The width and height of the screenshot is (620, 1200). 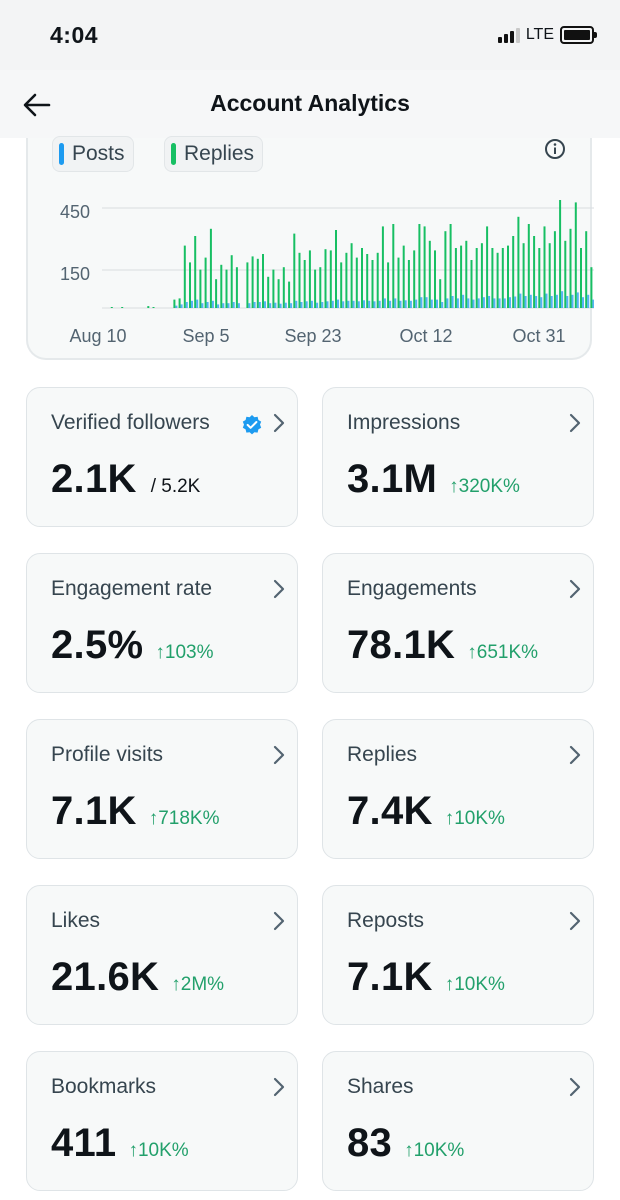 I want to click on metric-card-impressions: Impressions 3.1M ↑320K%, so click(x=458, y=457).